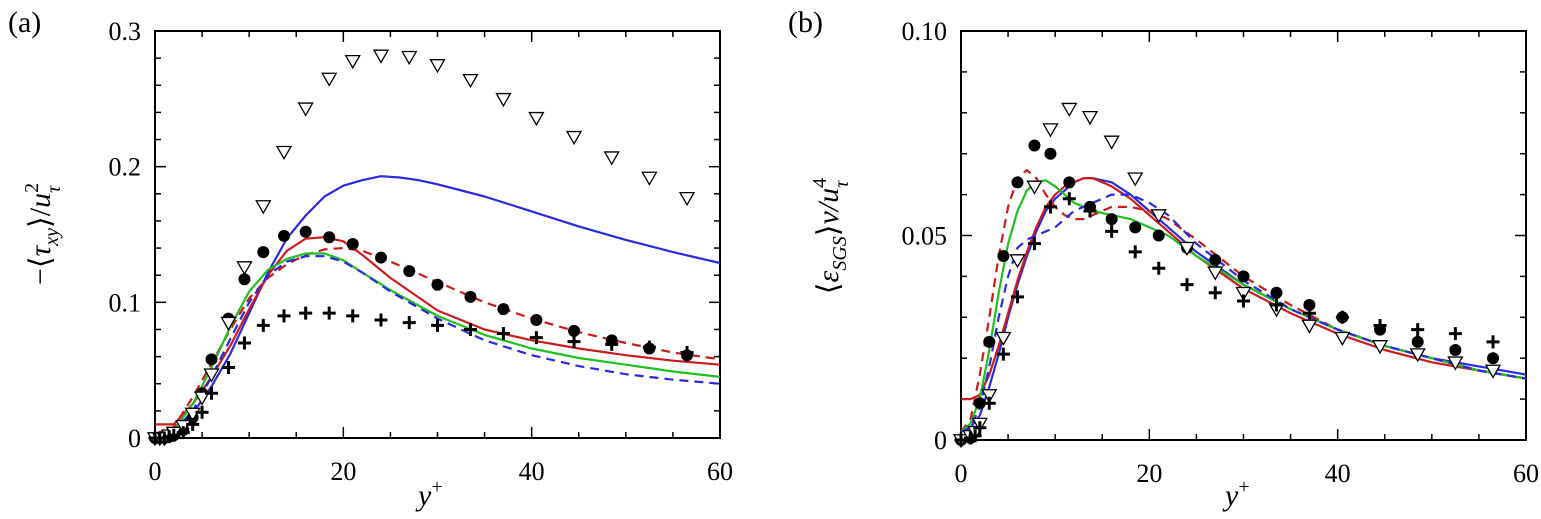 Image resolution: width=1541 pixels, height=519 pixels. What do you see at coordinates (429, 494) in the screenshot?
I see `panel-a-x-axis-label: y+` at bounding box center [429, 494].